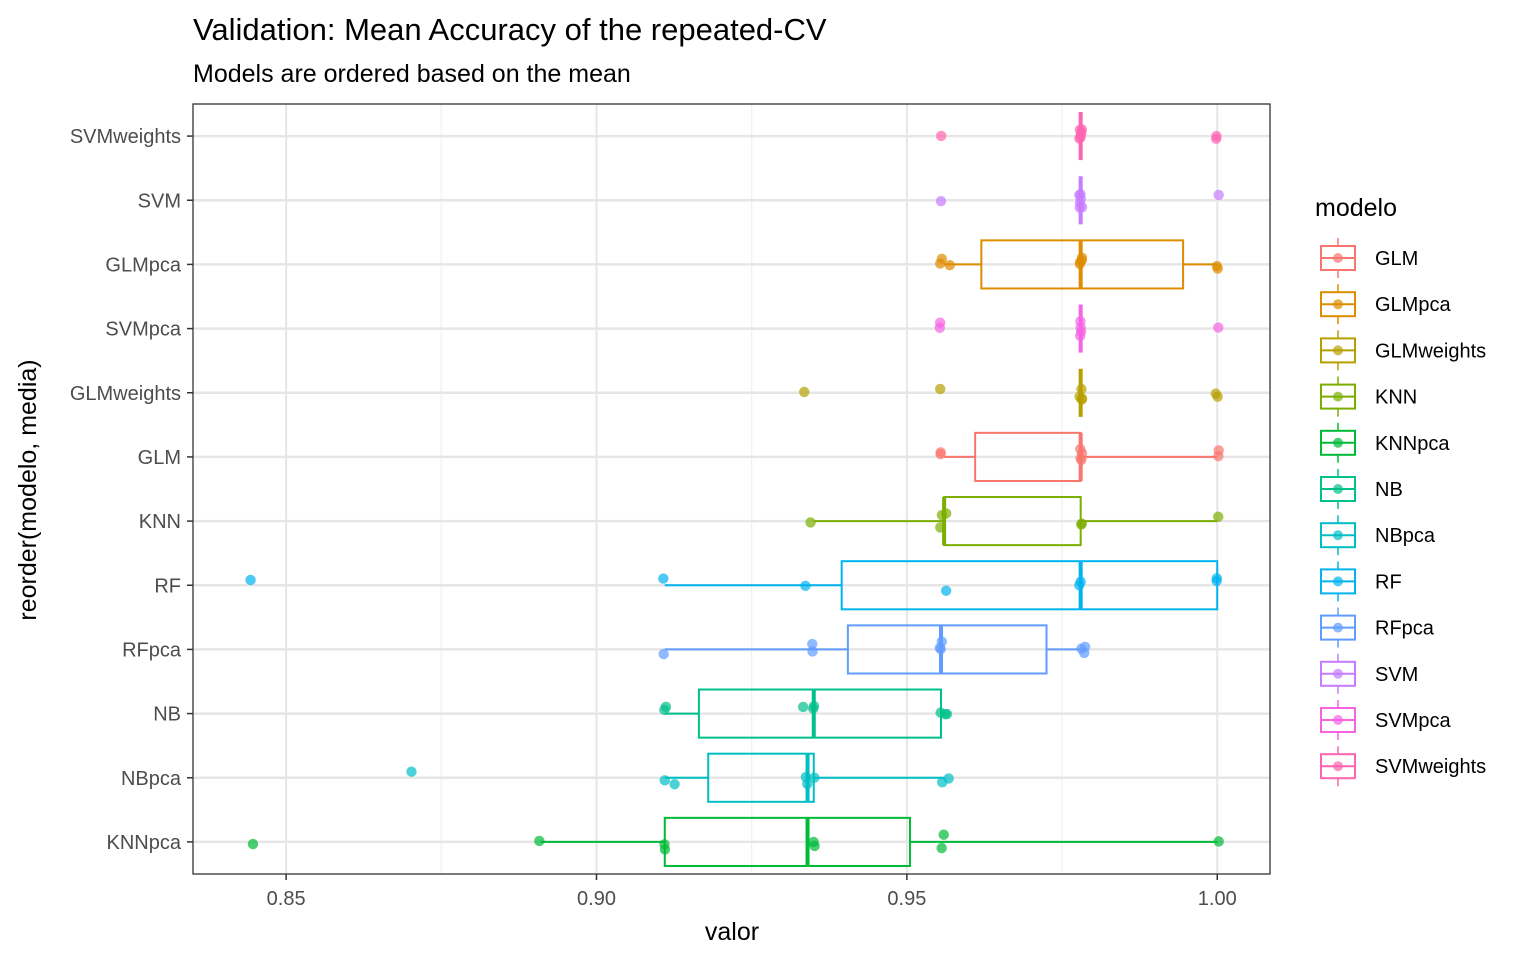 This screenshot has height=960, width=1536. I want to click on y-axis-title: reorder(modelo, media), so click(28, 489).